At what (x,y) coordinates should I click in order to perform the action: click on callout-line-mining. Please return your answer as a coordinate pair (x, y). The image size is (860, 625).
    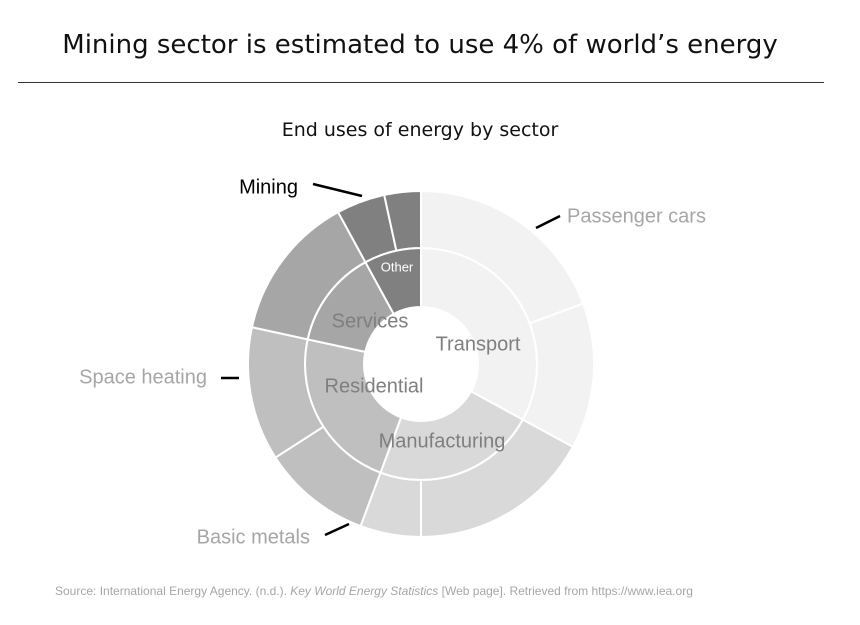
    Looking at the image, I should click on (337, 190).